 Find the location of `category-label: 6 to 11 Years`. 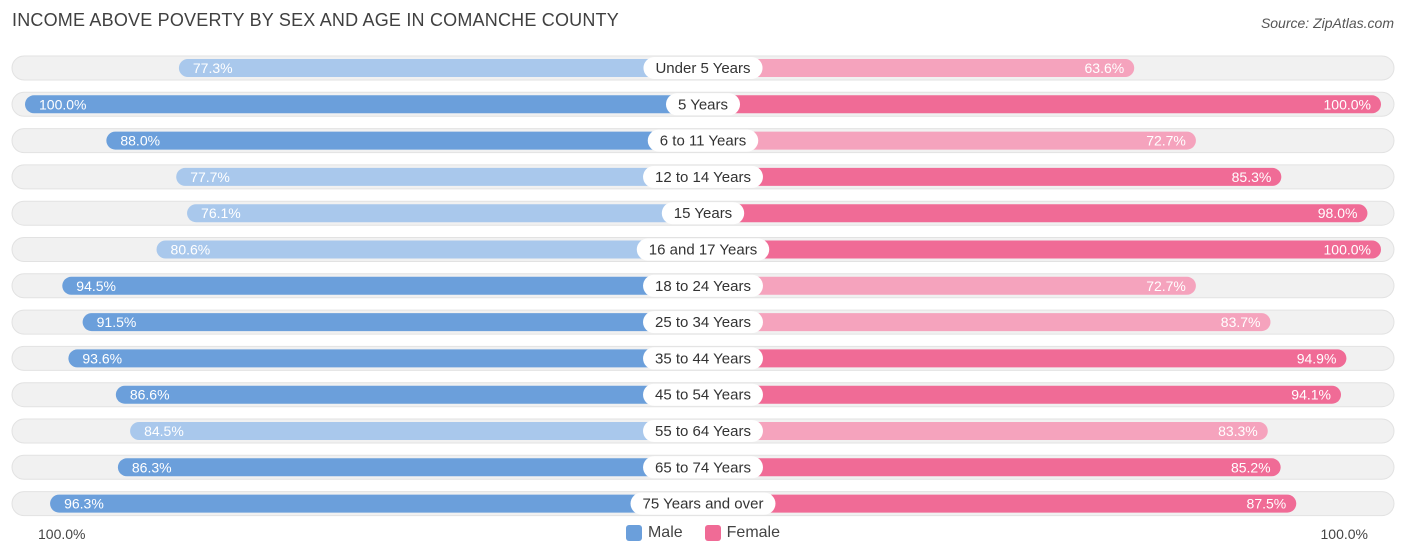

category-label: 6 to 11 Years is located at coordinates (703, 141).